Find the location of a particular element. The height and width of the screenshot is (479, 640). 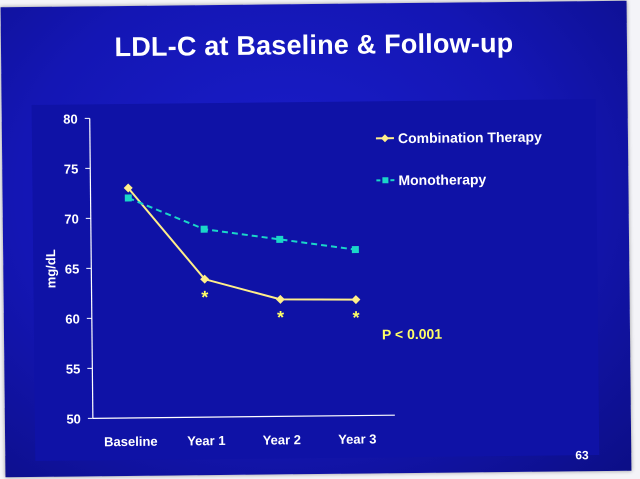

p-value-annotation: P < 0.001 is located at coordinates (412, 334).